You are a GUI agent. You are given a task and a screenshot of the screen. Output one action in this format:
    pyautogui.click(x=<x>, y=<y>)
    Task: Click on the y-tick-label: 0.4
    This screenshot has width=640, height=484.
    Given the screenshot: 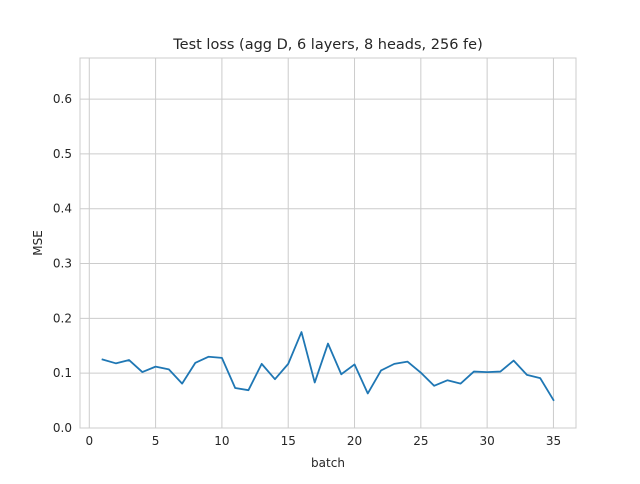 What is the action you would take?
    pyautogui.click(x=62, y=209)
    